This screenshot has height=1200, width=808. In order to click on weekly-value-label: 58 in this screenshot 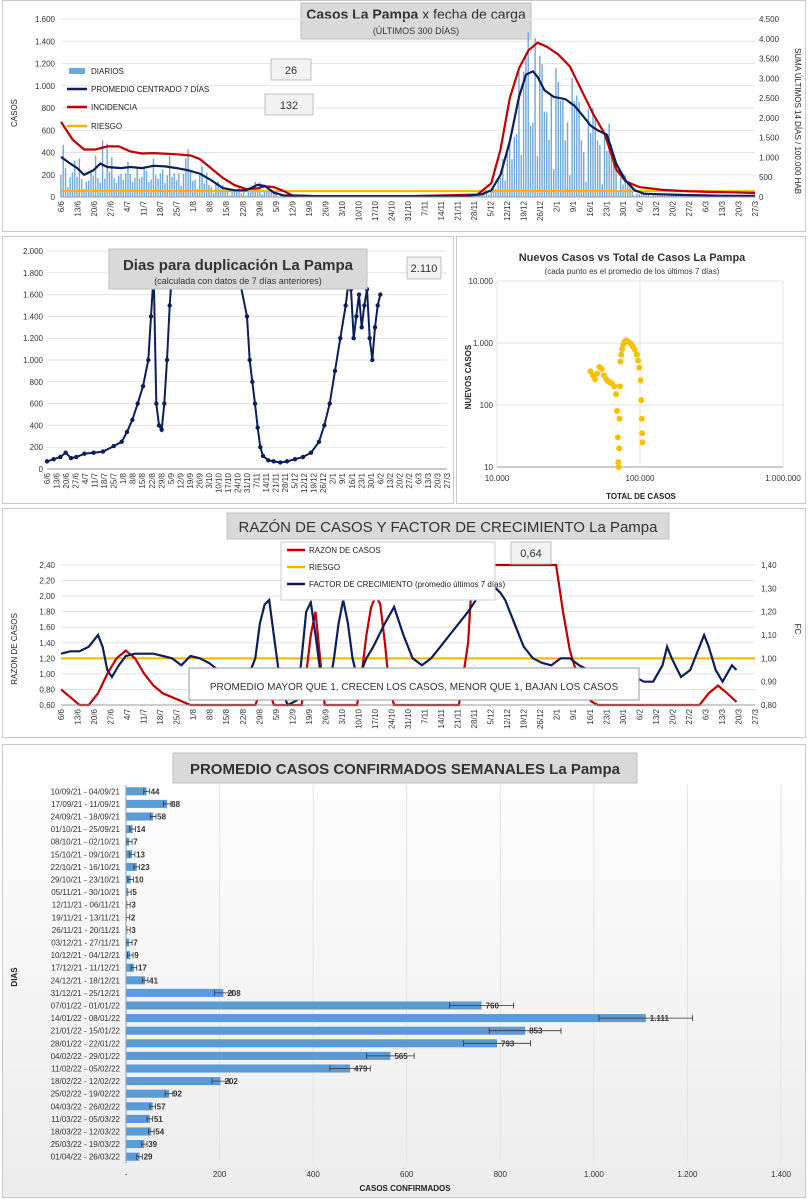, I will do `click(161, 817)`.